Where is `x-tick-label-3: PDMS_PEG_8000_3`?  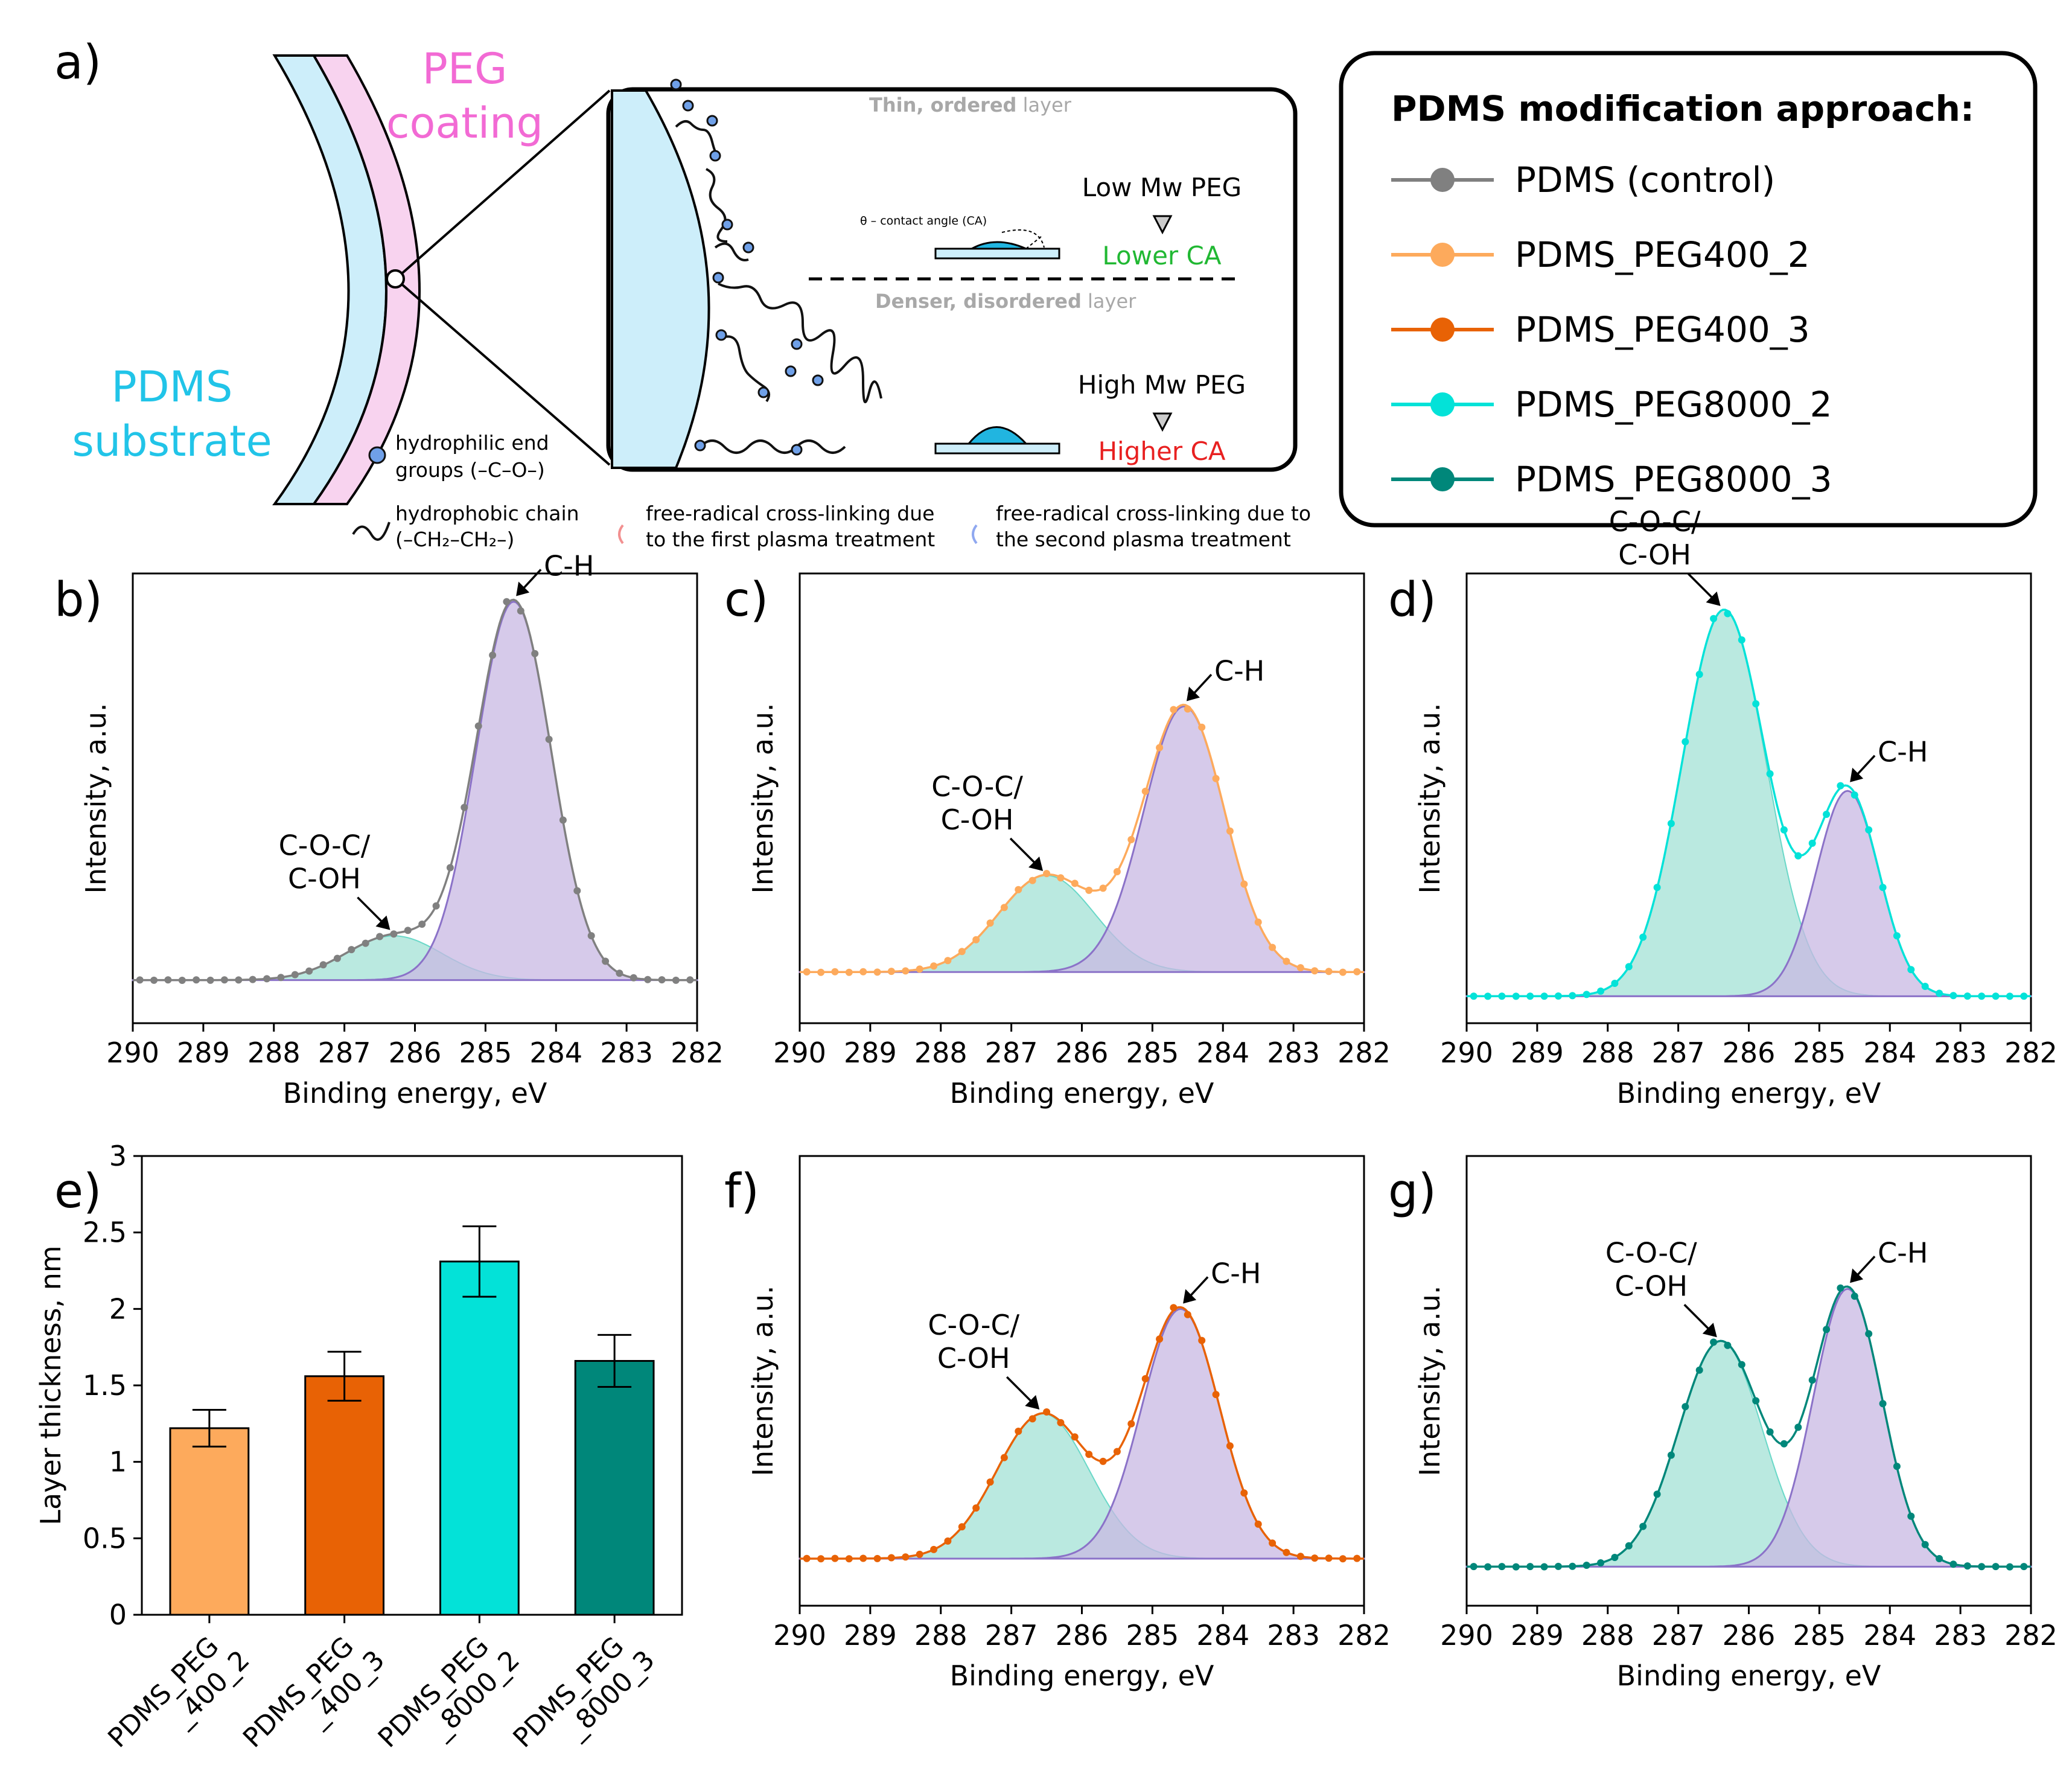
x-tick-label-3: PDMS_PEG_8000_3 is located at coordinates (584, 1699).